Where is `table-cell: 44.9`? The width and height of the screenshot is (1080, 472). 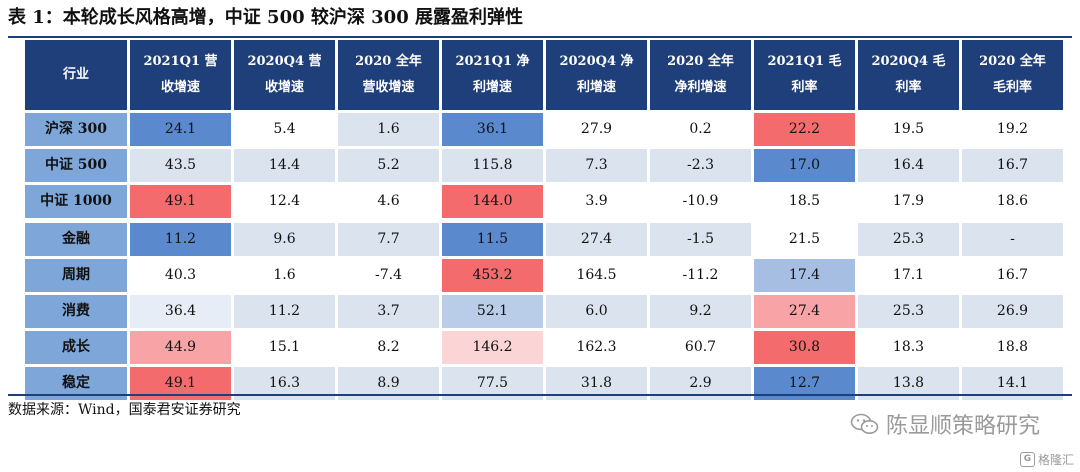 table-cell: 44.9 is located at coordinates (180, 349).